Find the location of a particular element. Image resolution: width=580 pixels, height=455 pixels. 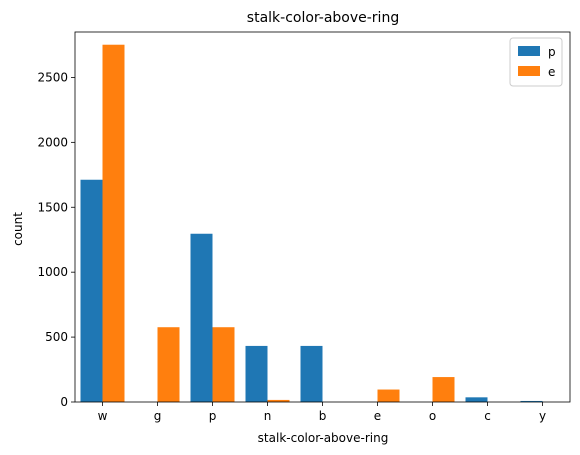

y-tick-label-500: 500 is located at coordinates (56, 337).